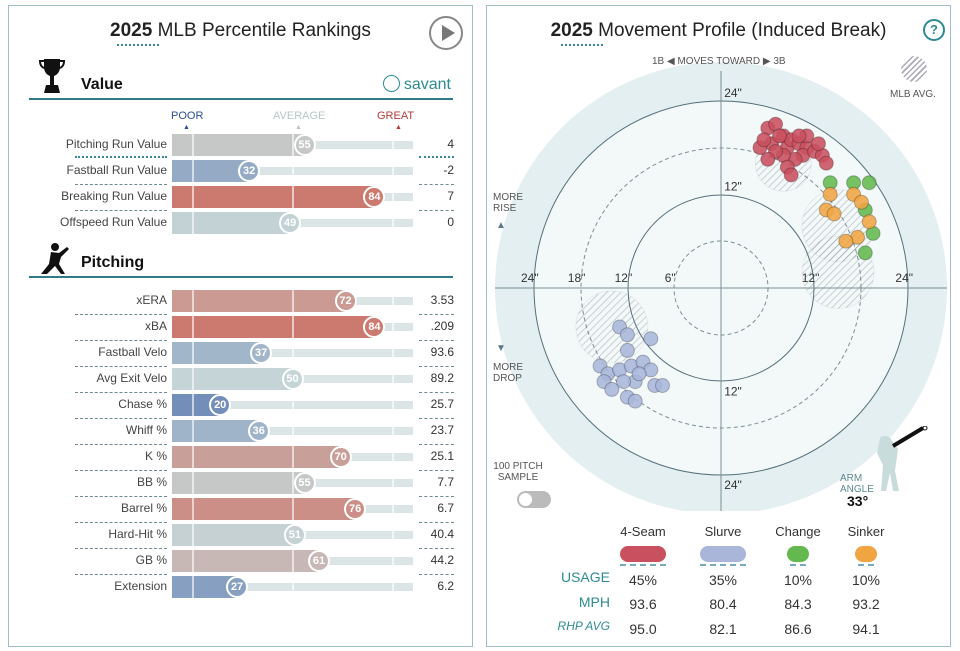 The height and width of the screenshot is (651, 960). I want to click on metric-value: 4, so click(450, 144).